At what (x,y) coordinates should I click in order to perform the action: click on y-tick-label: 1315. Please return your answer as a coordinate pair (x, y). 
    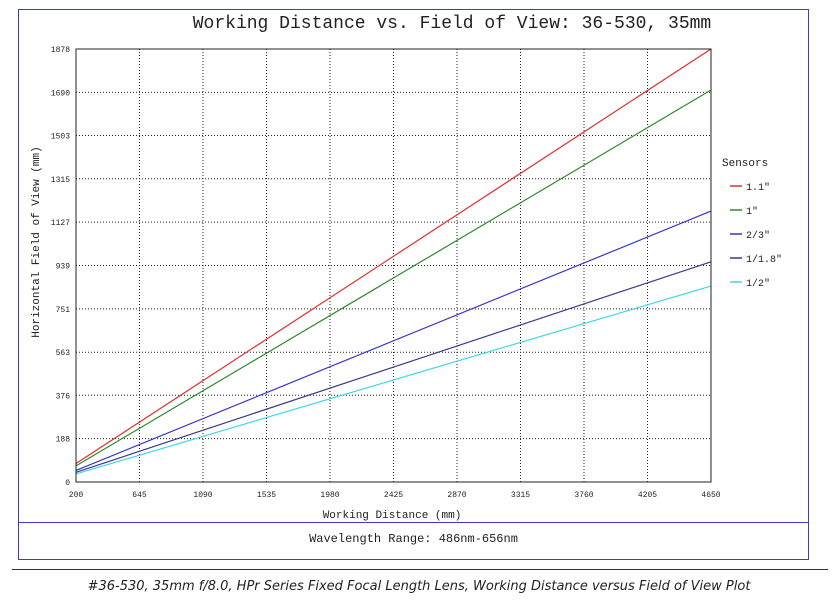
    Looking at the image, I should click on (60, 180).